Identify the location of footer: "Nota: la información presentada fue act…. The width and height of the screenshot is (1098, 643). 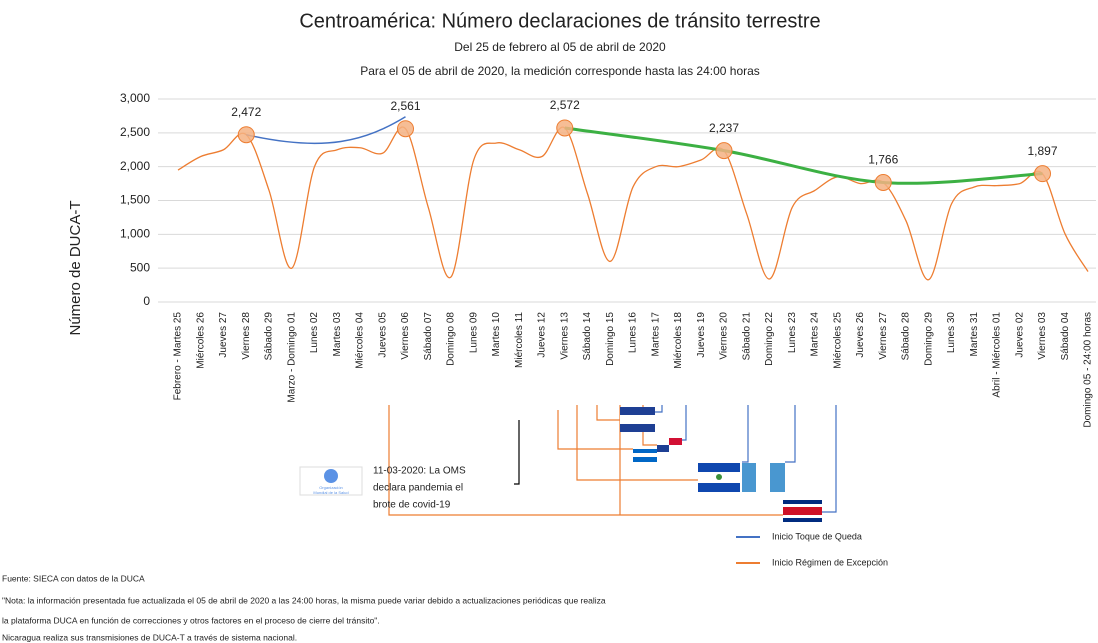
(304, 600).